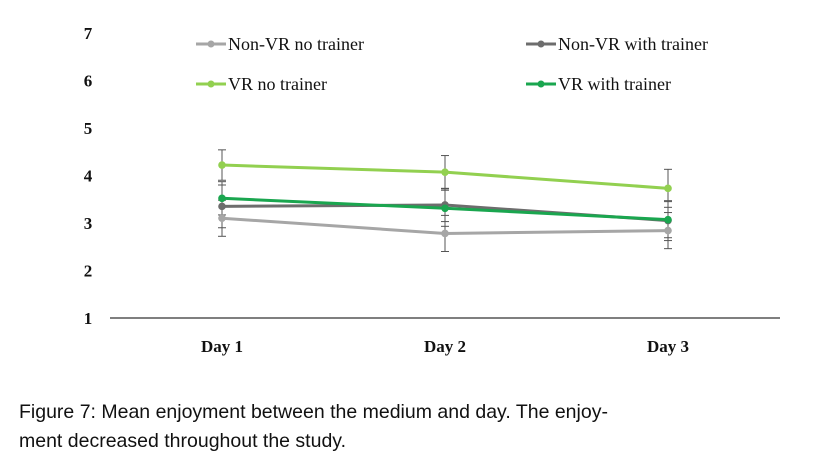 The height and width of the screenshot is (472, 816). Describe the element at coordinates (88, 318) in the screenshot. I see `y-tick-label: 1` at that location.